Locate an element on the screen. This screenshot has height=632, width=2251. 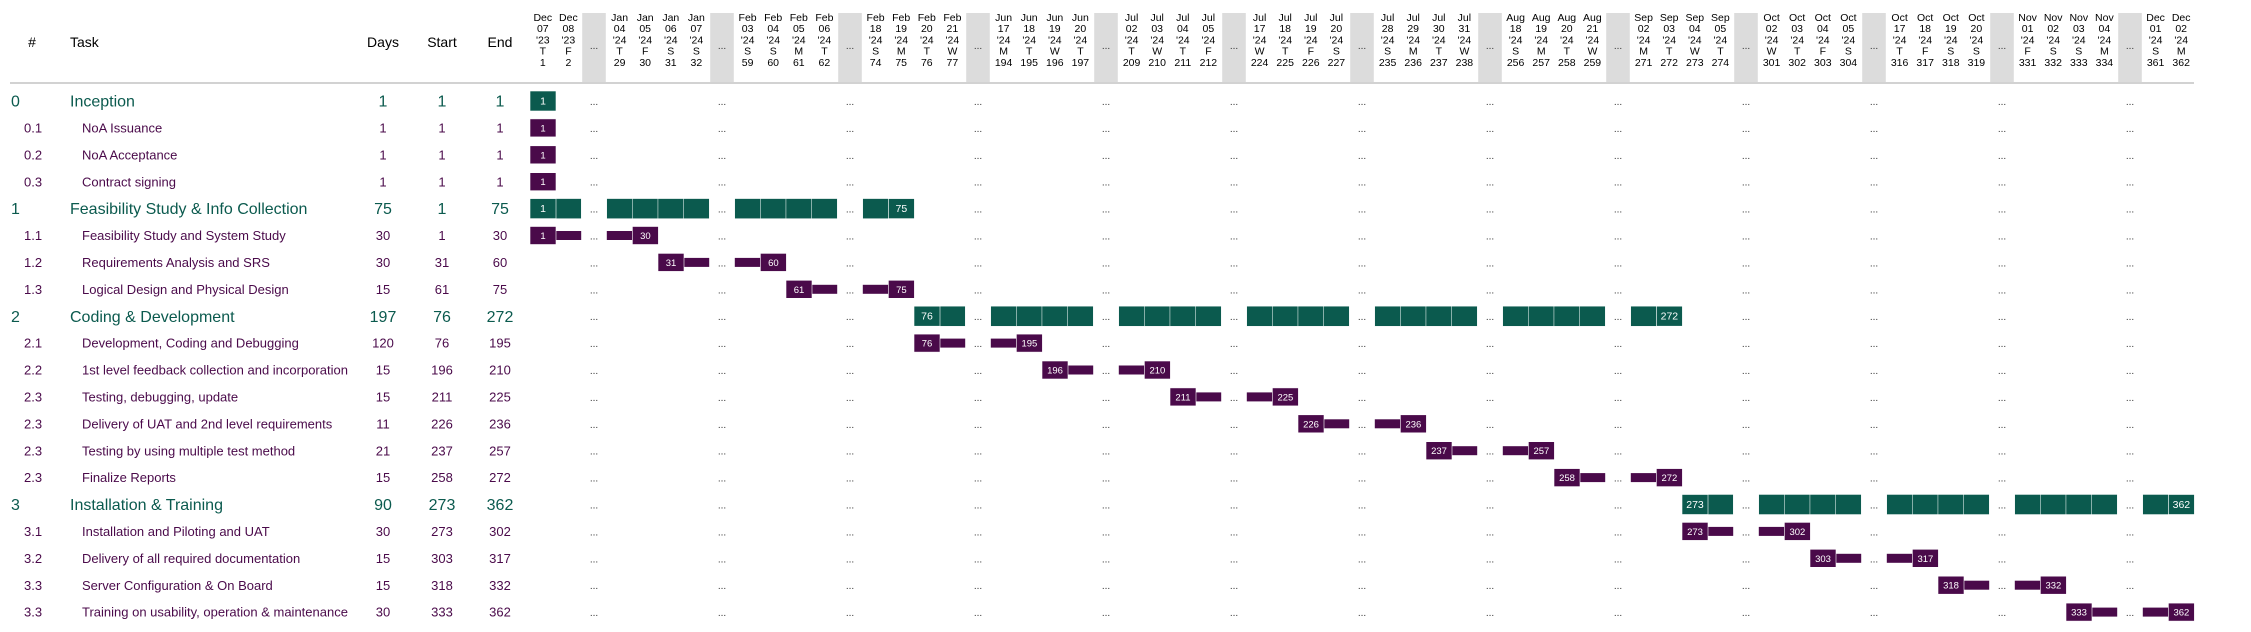
row-id: 0.1 is located at coordinates (33, 127).